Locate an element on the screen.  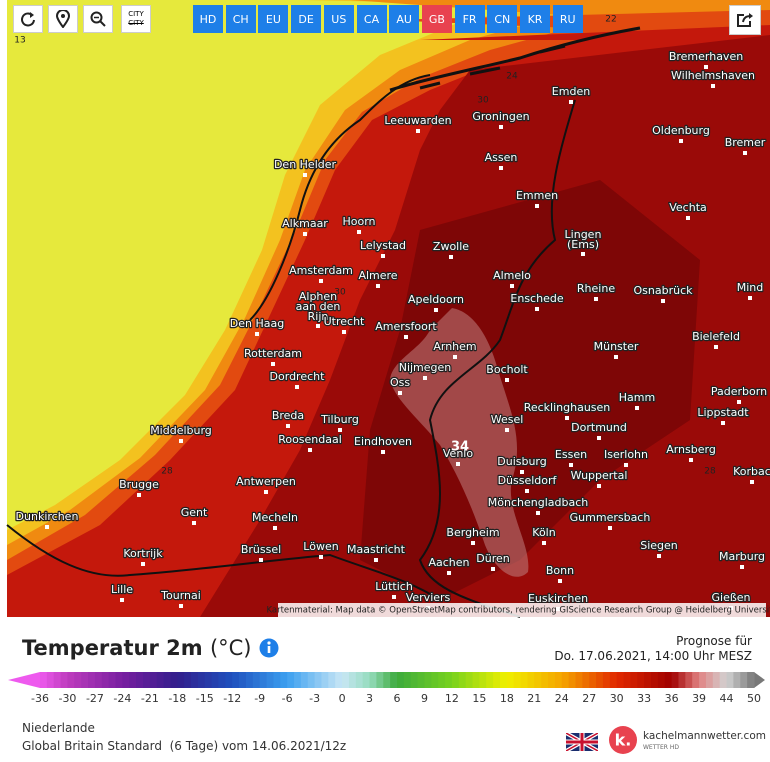
scale-label: -3 is located at coordinates (314, 698).